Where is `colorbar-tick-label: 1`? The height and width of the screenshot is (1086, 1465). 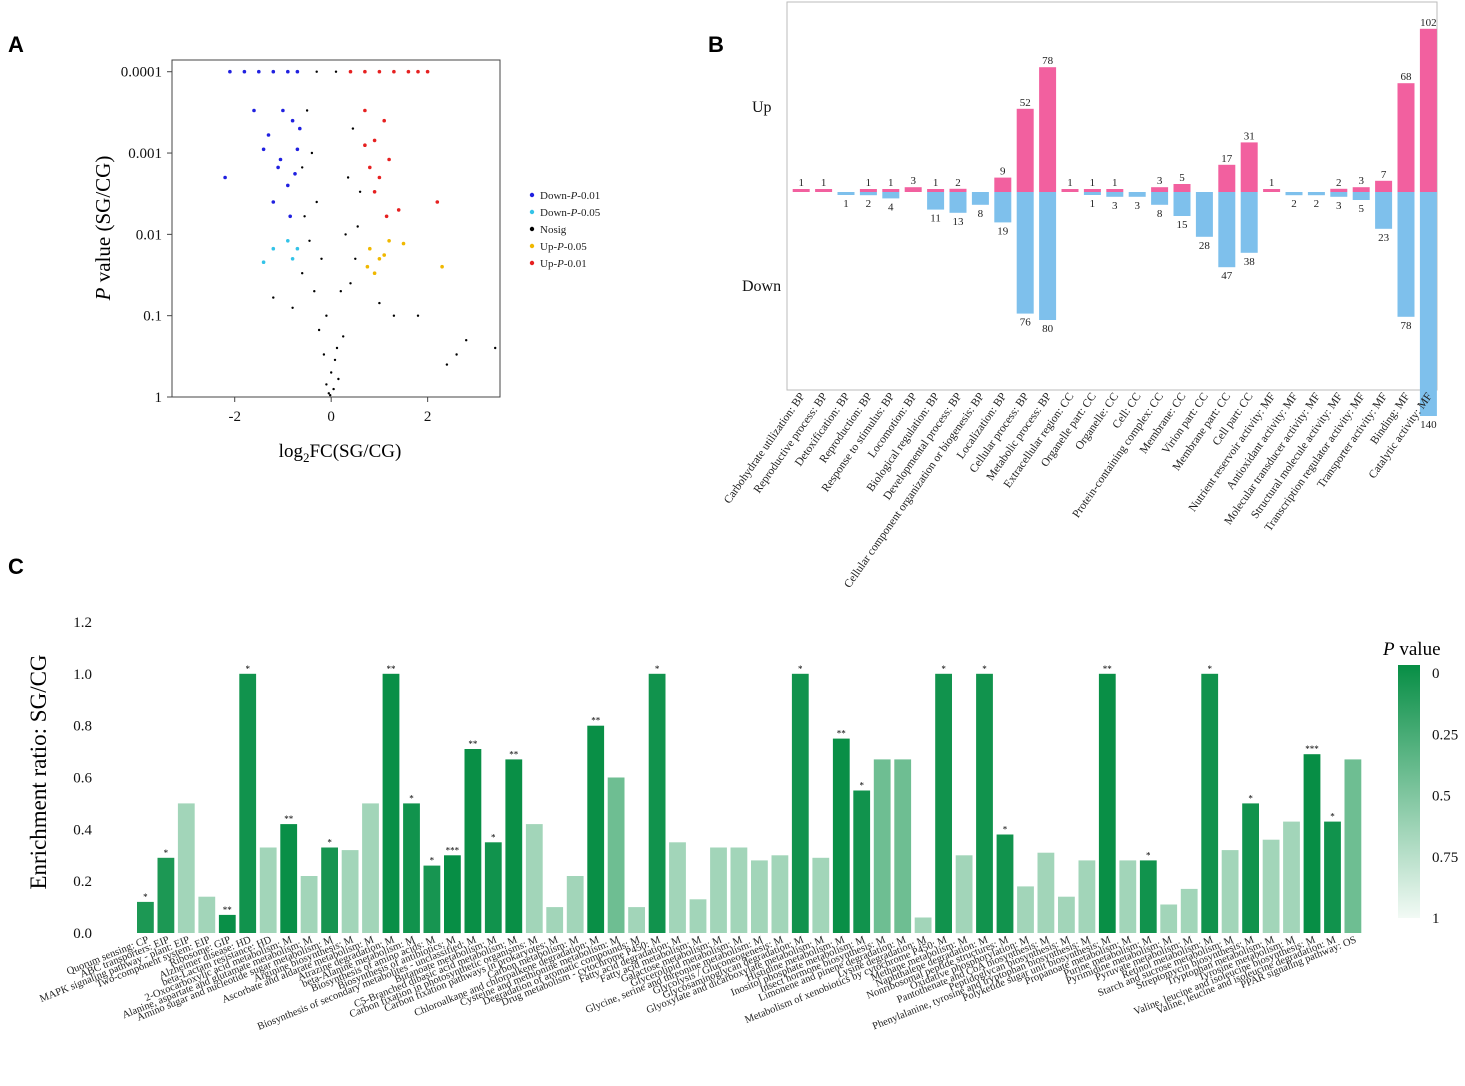
colorbar-tick-label: 1 is located at coordinates (1436, 919).